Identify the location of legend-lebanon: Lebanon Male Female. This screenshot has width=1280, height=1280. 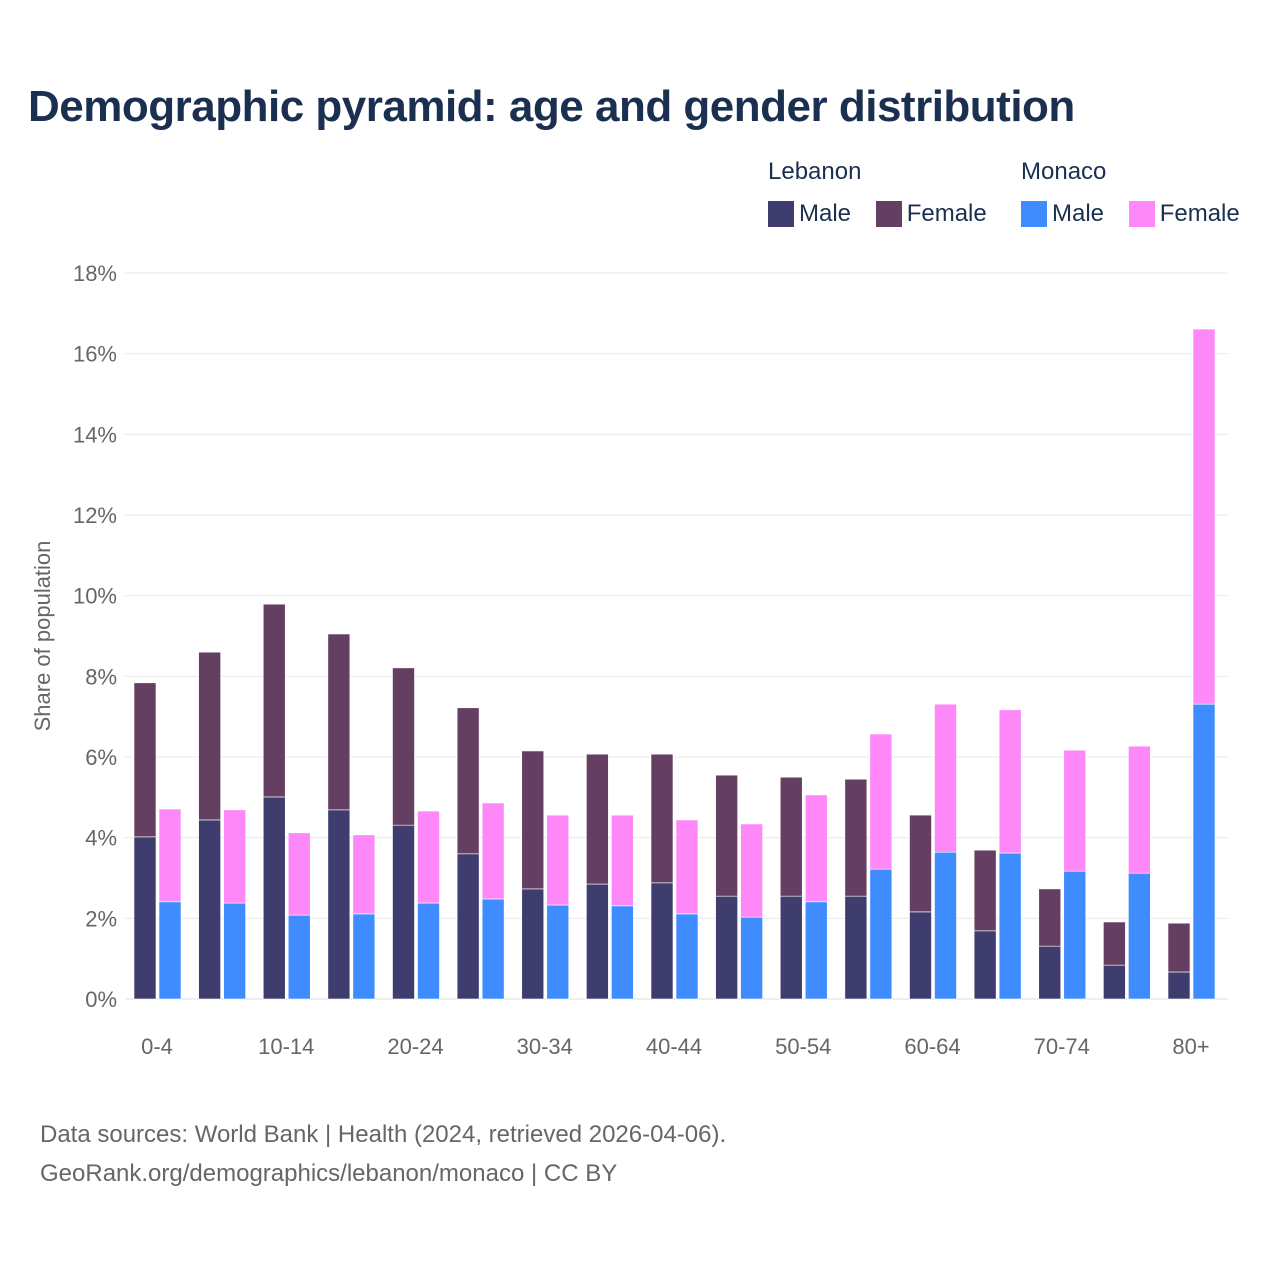
(886, 196).